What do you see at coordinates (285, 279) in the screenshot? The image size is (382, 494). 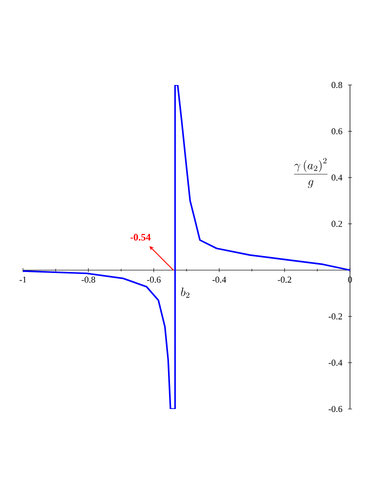 I see `x-tick-label: -0.2` at bounding box center [285, 279].